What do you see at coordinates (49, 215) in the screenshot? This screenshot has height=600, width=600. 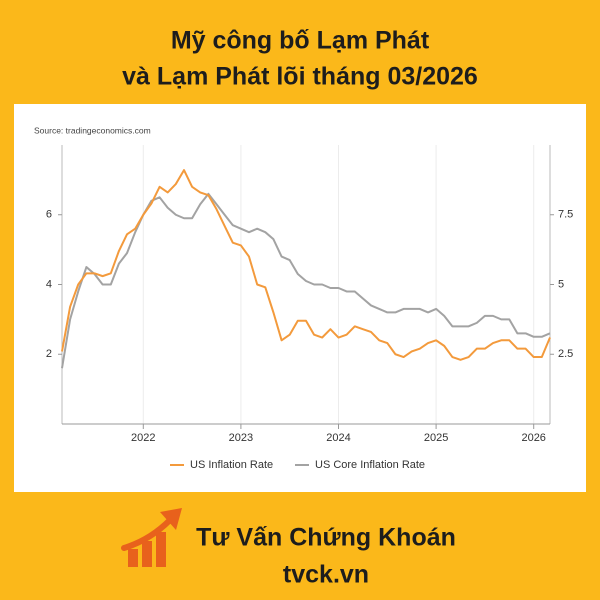 I see `y-tick-label: 6` at bounding box center [49, 215].